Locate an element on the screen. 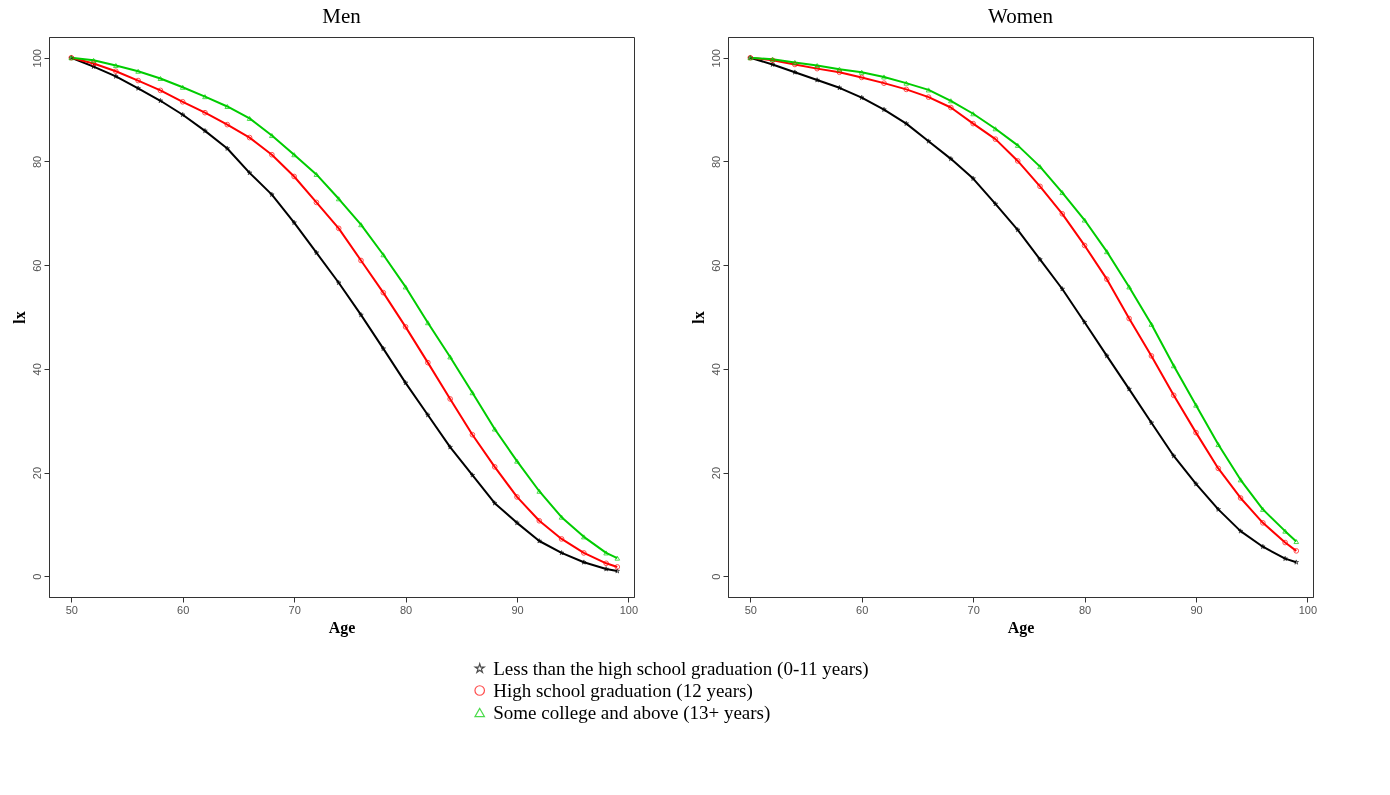 The width and height of the screenshot is (1390, 795). x-tick-label: 50 is located at coordinates (71, 609).